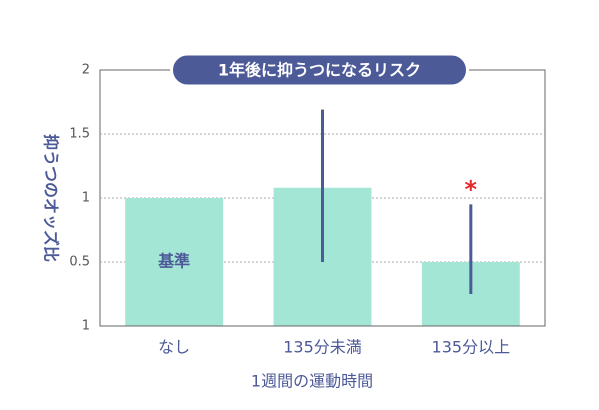  Describe the element at coordinates (322, 347) in the screenshot. I see `x-tick-label: 135分未満` at that location.